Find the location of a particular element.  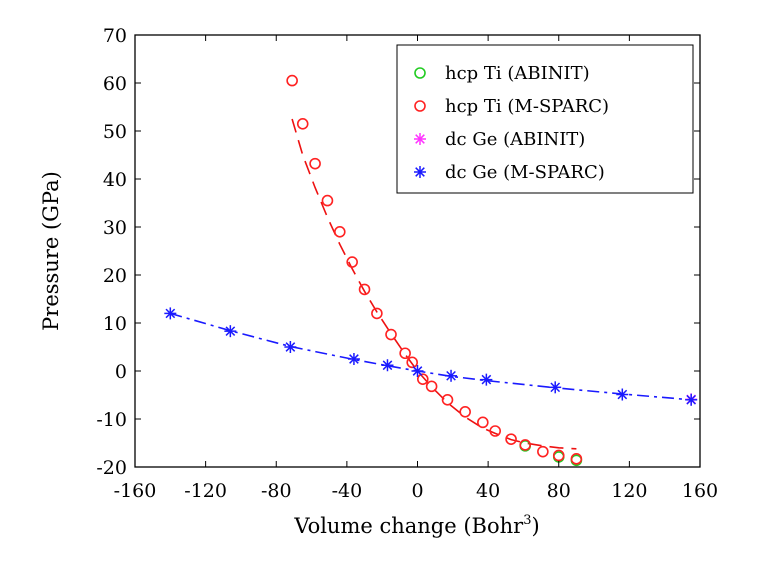

y-tick-label: 30 is located at coordinates (115, 228).